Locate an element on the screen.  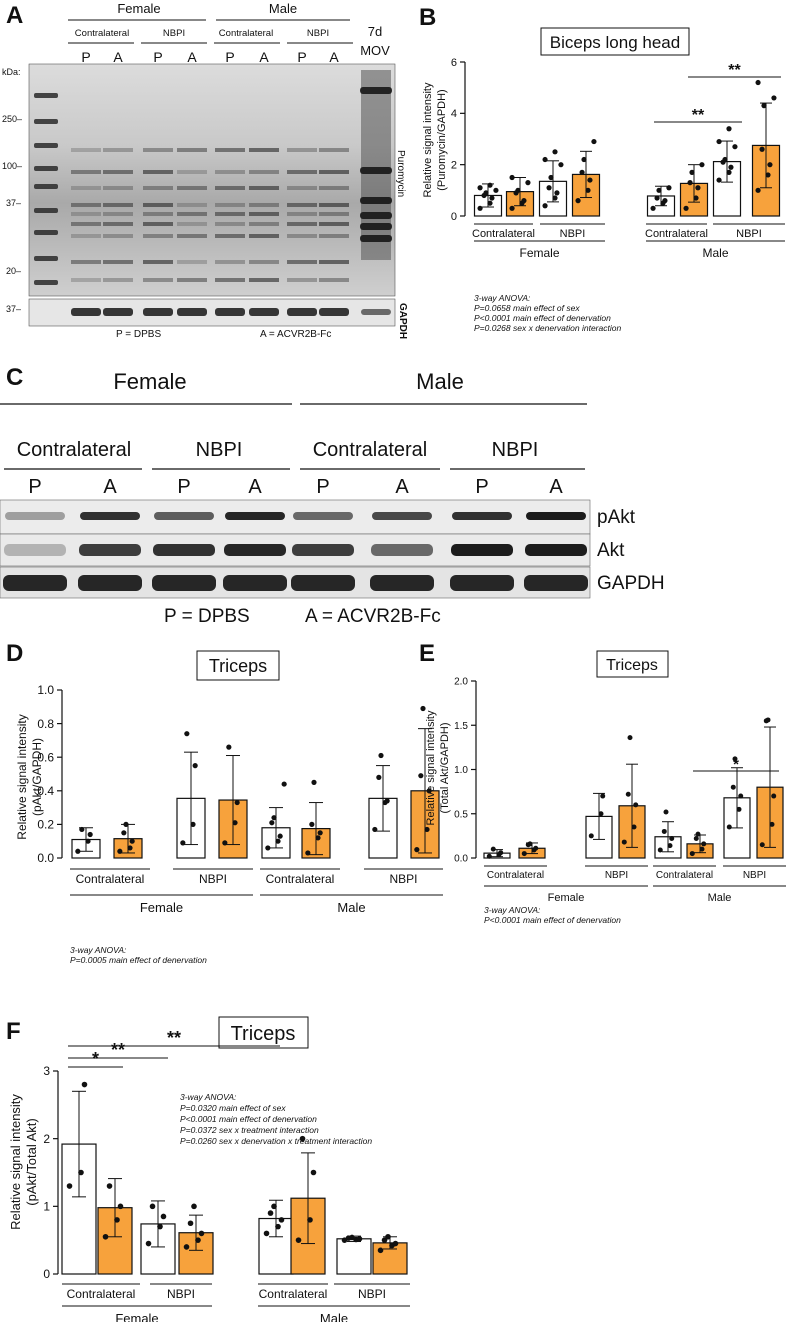
svg-text: P=0.0320 main effect of sex is located at coordinates (233, 1108).